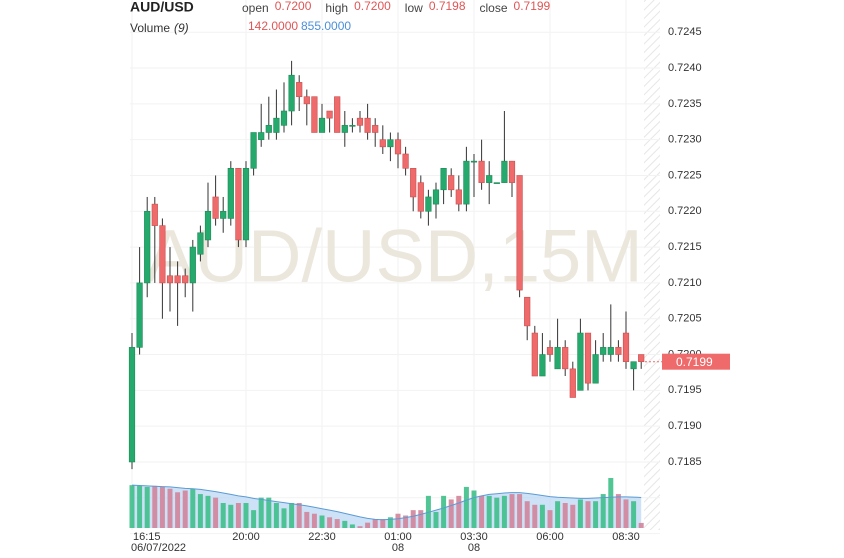 The height and width of the screenshot is (558, 844). What do you see at coordinates (386, 502) in the screenshot?
I see `volume-ma-line` at bounding box center [386, 502].